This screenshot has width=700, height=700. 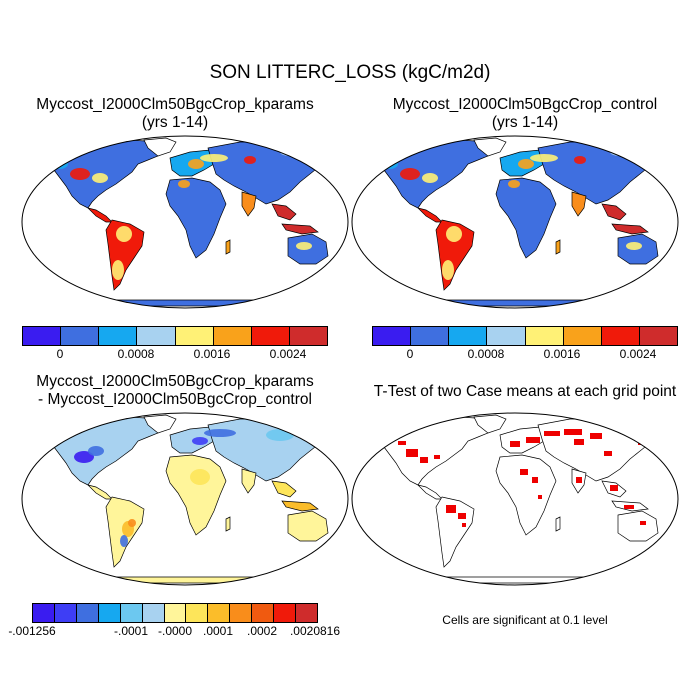 What do you see at coordinates (630, 229) in the screenshot?
I see `landmass-indonesia` at bounding box center [630, 229].